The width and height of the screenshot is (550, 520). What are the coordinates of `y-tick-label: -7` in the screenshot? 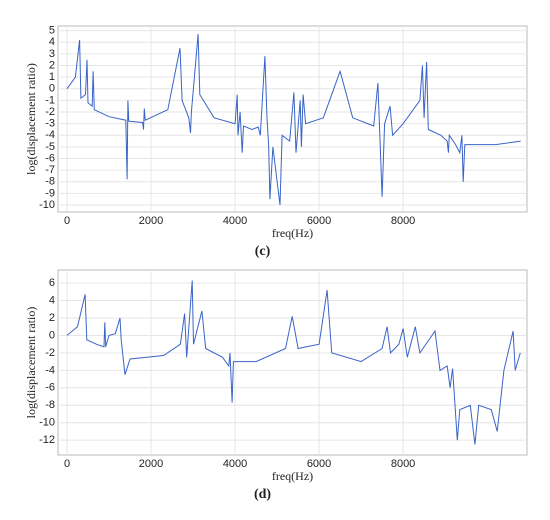 It's located at (50, 170).